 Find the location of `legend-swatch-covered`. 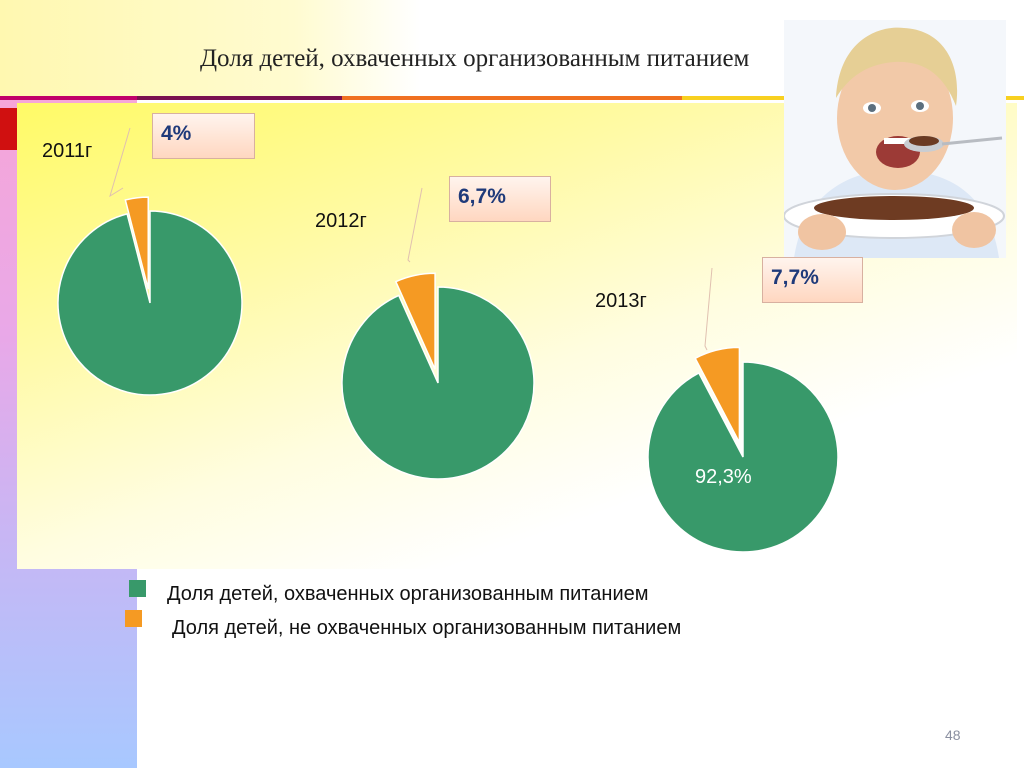

legend-swatch-covered is located at coordinates (137, 588).